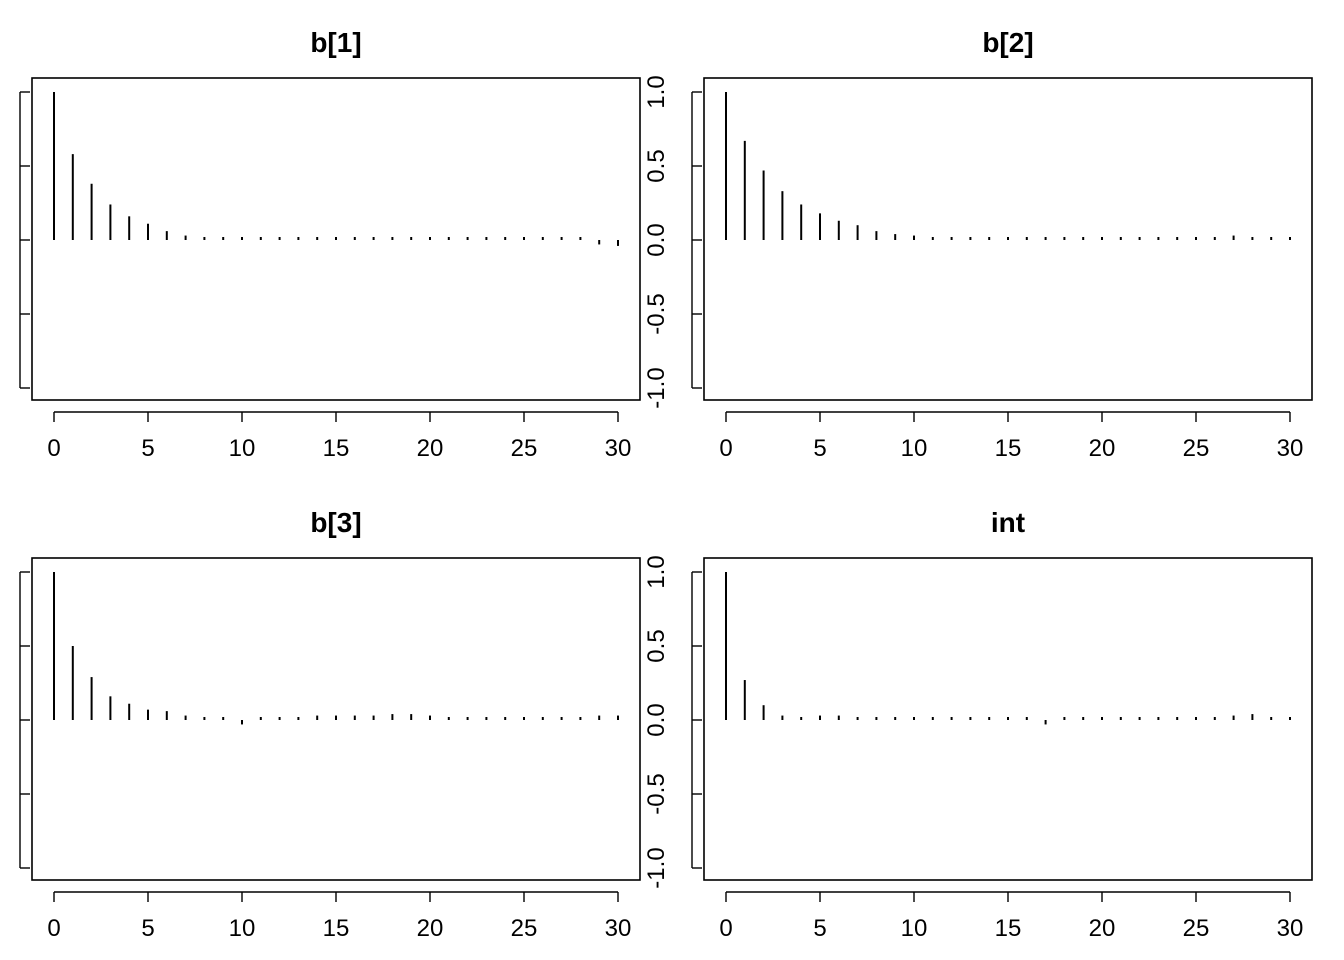 This screenshot has height=960, width=1344. I want to click on panel-title: b[1], so click(335, 42).